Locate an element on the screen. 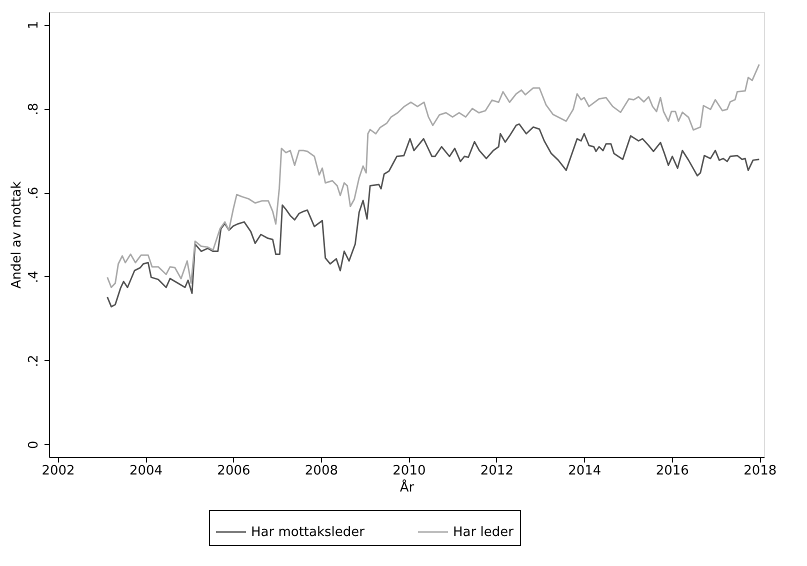 The image size is (807, 566). x-tick-label: 2004 is located at coordinates (146, 471).